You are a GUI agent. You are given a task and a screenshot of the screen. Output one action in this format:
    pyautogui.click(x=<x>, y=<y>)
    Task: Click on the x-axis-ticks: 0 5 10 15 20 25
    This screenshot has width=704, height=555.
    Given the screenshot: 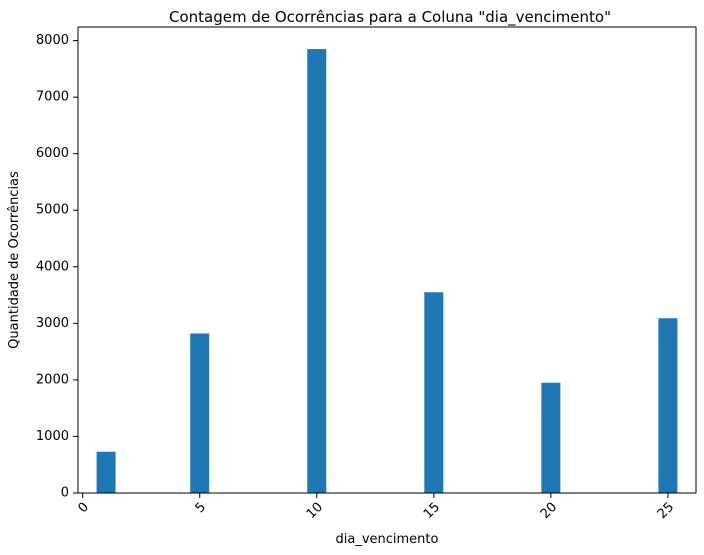 What is the action you would take?
    pyautogui.click(x=376, y=507)
    